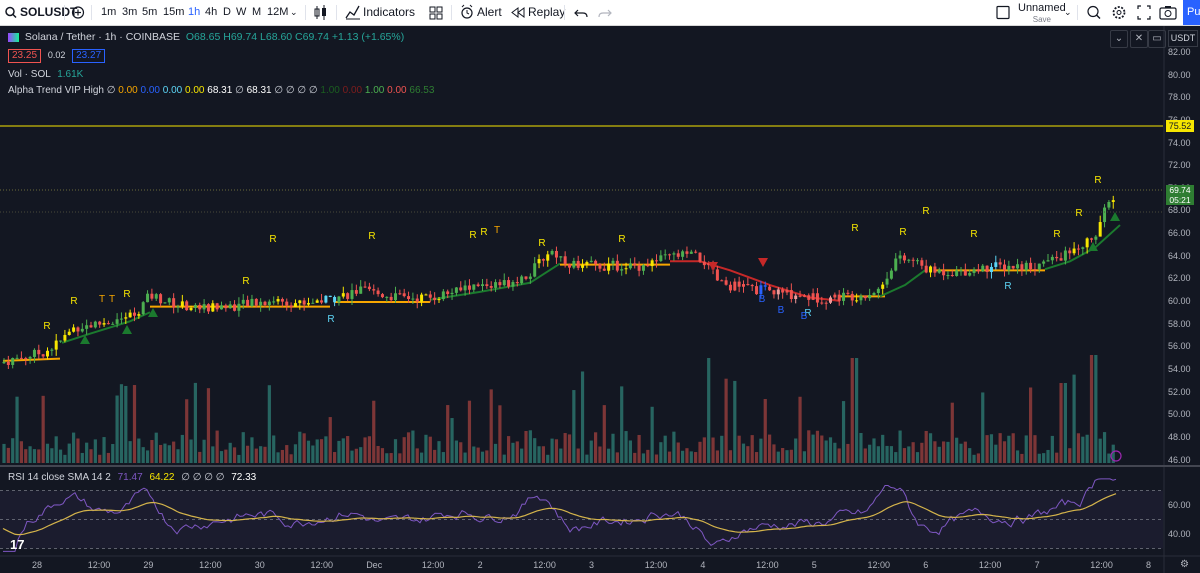 The width and height of the screenshot is (1200, 573). Describe the element at coordinates (1191, 12) in the screenshot. I see `publish-button: Pu` at that location.